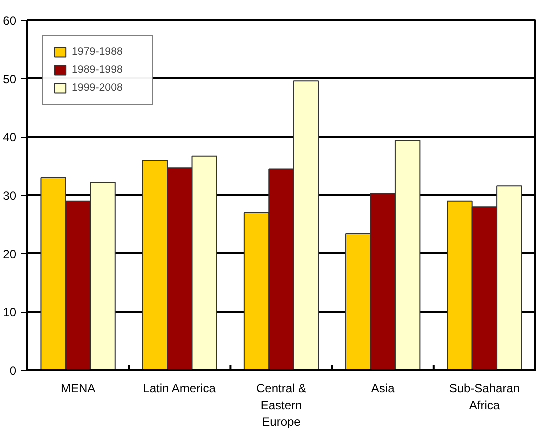  Describe the element at coordinates (98, 52) in the screenshot. I see `legend-label: 1979-1988` at that location.